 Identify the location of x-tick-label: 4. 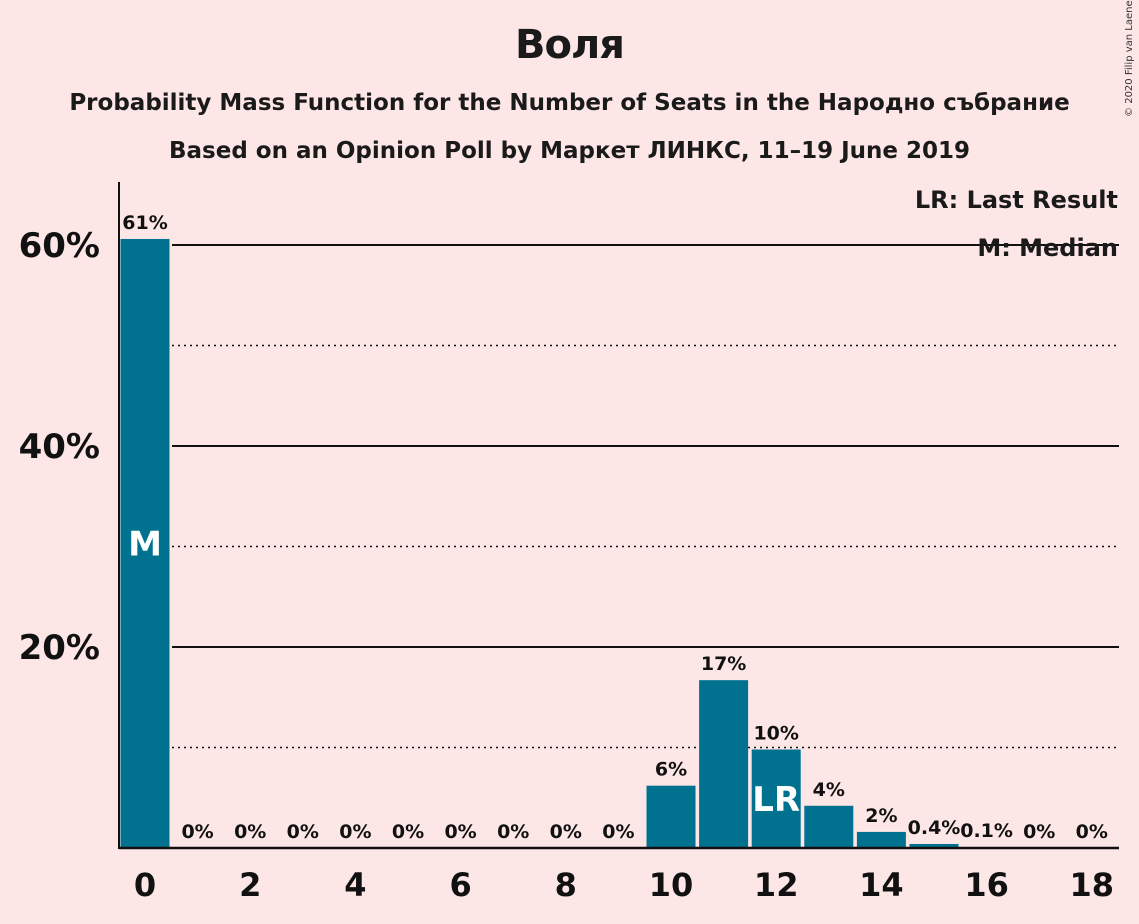
(355, 885).